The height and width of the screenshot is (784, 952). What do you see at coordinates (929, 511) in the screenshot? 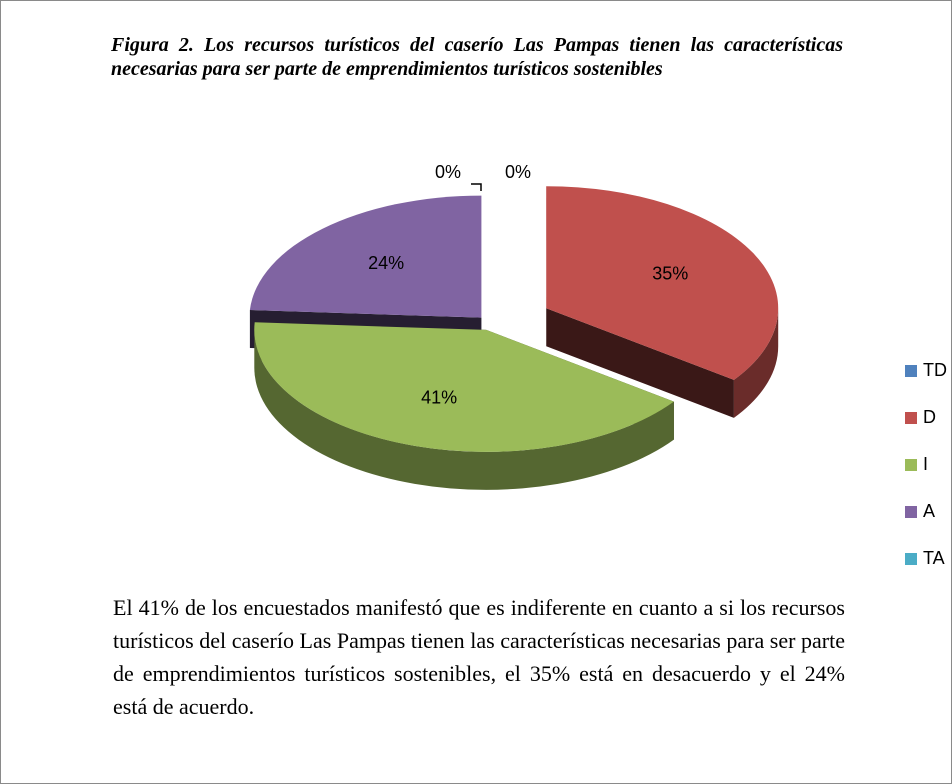
I see `legend-label: A` at bounding box center [929, 511].